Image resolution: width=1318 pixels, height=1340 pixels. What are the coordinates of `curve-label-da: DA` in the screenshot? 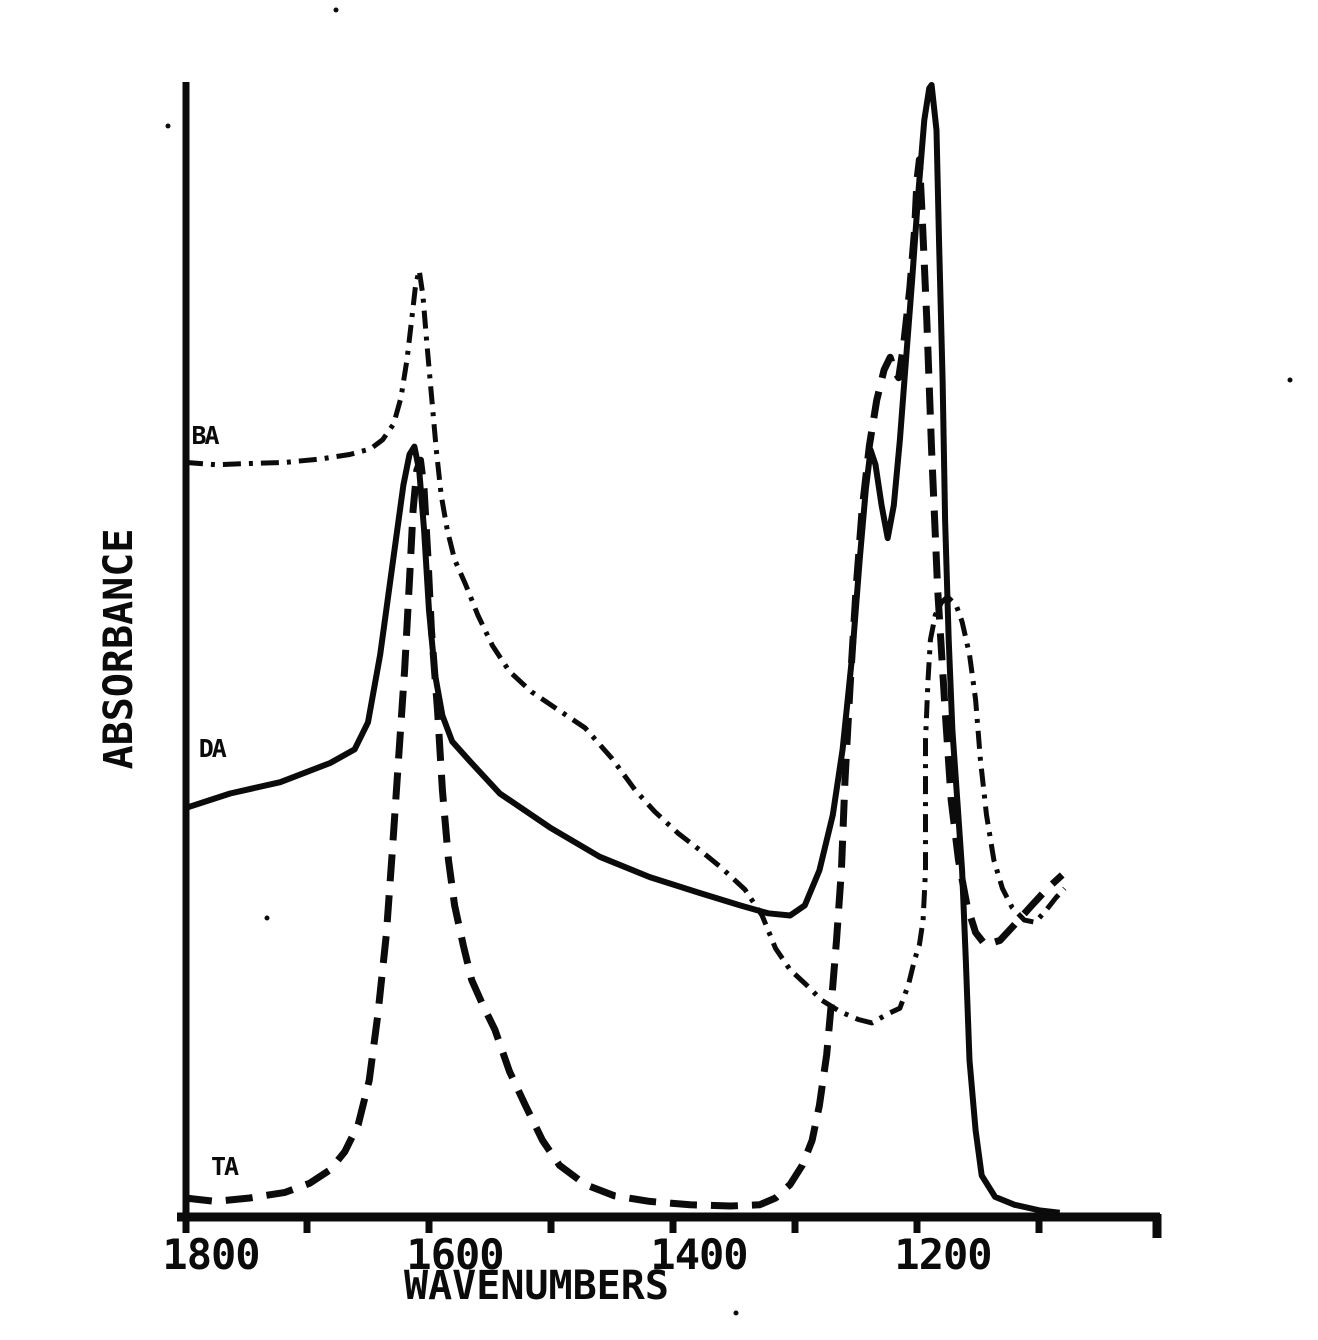 It's located at (213, 748).